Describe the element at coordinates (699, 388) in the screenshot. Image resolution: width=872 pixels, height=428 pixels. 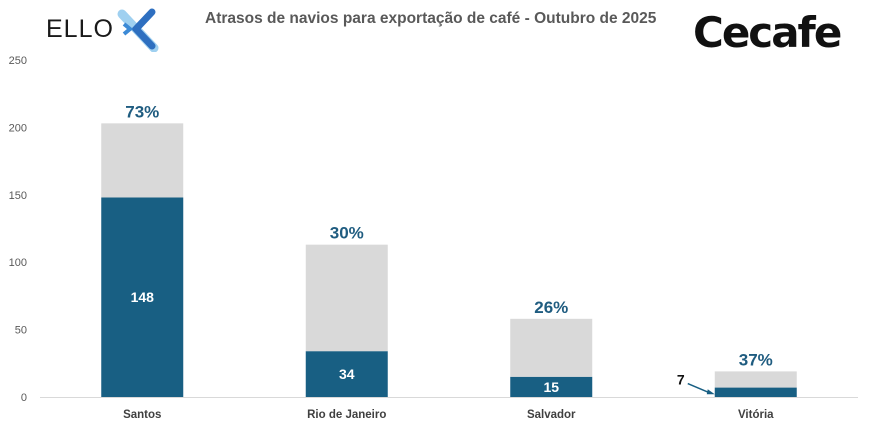
I see `callout-line` at that location.